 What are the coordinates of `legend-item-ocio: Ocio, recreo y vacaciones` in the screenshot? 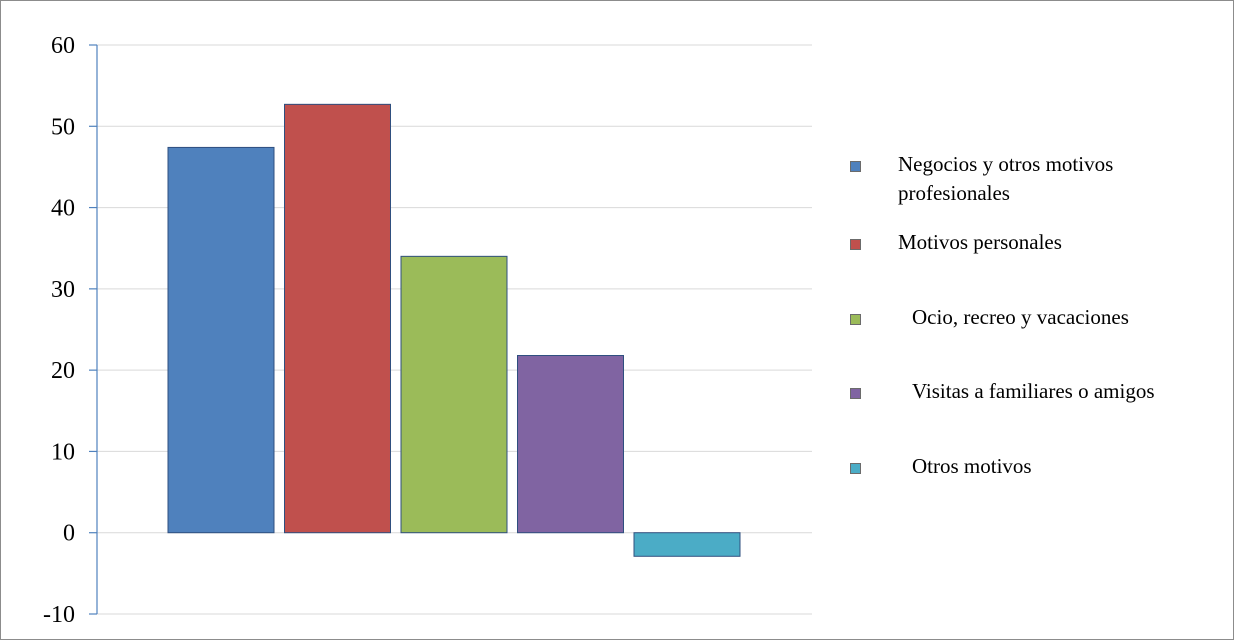 It's located at (1040, 318).